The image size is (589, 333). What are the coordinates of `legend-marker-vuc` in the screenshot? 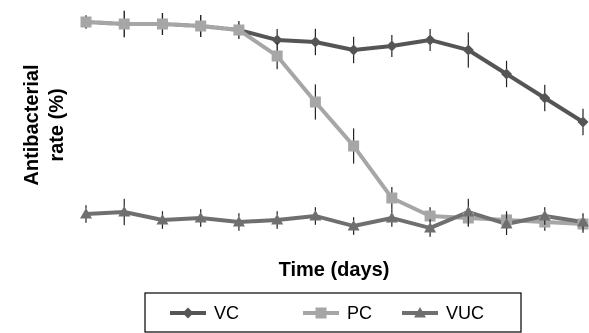 It's located at (420, 312).